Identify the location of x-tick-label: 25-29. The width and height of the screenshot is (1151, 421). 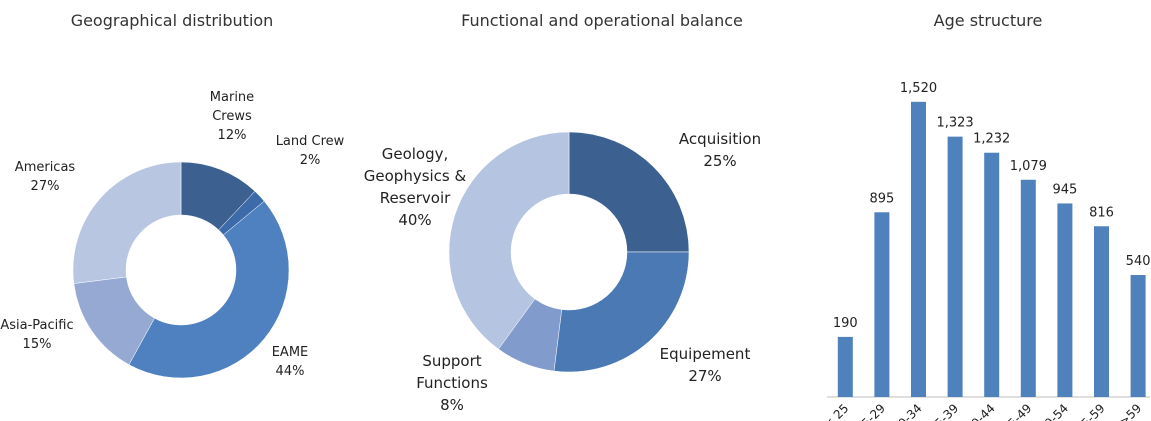
(870, 411).